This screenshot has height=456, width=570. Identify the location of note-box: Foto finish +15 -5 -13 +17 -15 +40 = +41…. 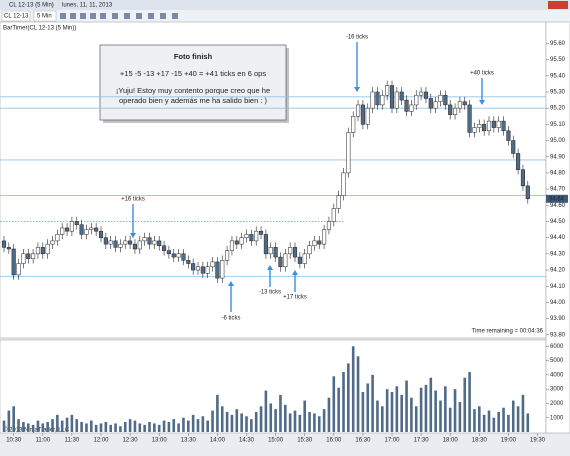
(194, 83).